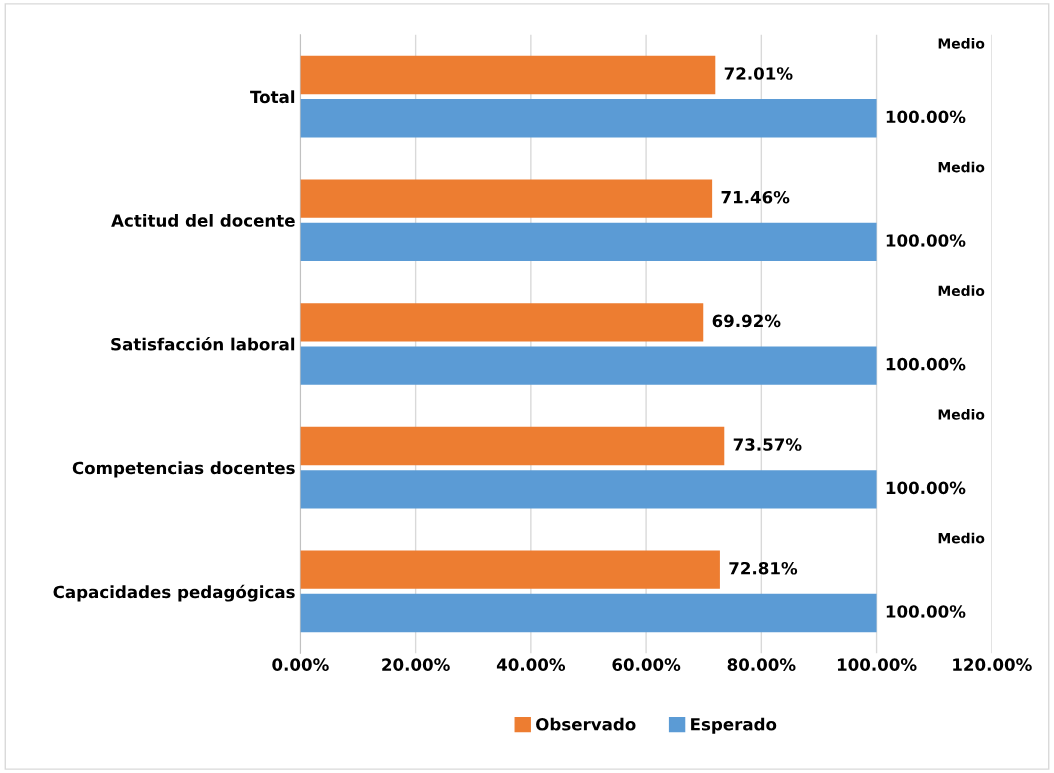 The height and width of the screenshot is (773, 1054). Describe the element at coordinates (203, 220) in the screenshot. I see `y-tick-label: Actitud del docente` at that location.